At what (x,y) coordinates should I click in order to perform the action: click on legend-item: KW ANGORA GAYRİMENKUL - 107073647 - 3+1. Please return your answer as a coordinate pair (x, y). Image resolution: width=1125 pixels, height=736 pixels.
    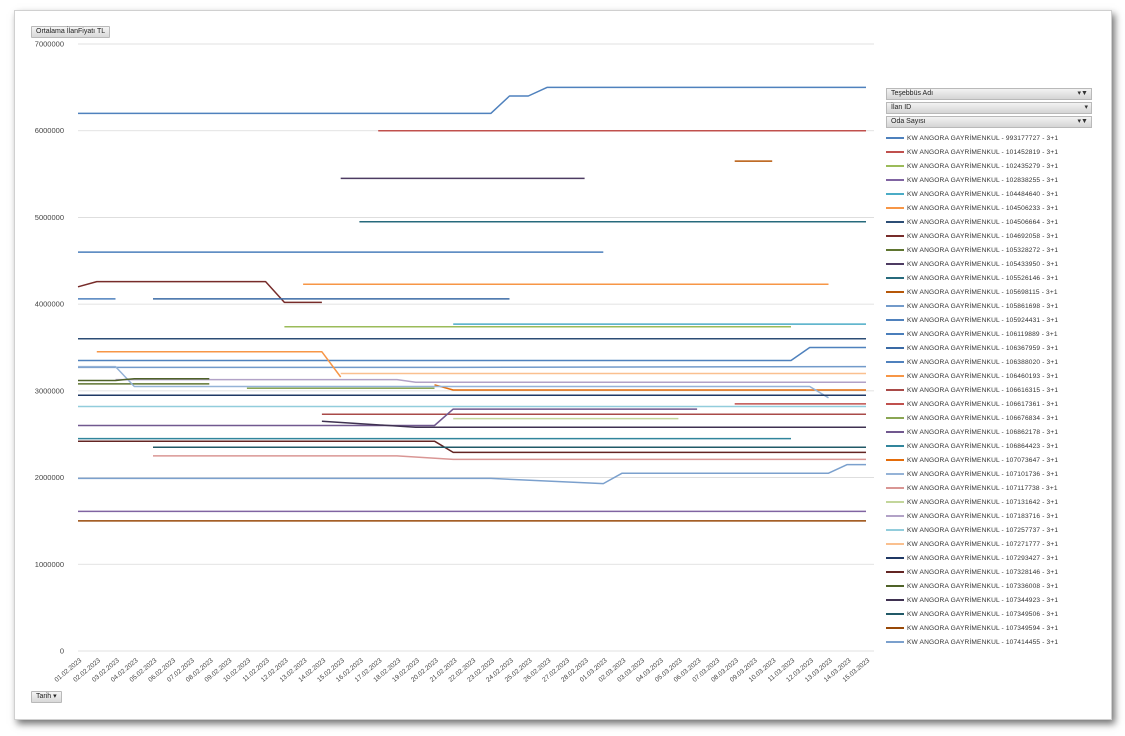
    Looking at the image, I should click on (989, 460).